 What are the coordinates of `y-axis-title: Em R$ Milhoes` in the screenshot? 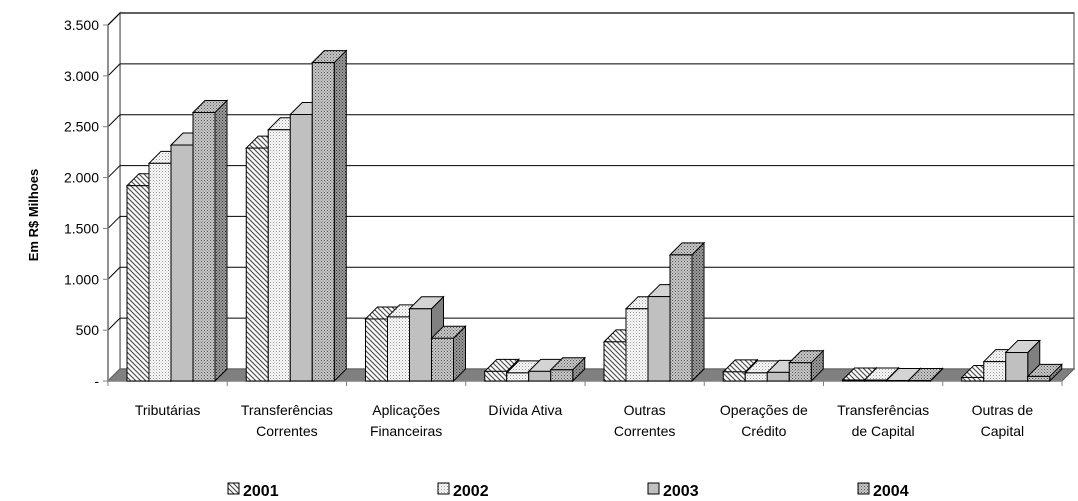 It's located at (33, 215).